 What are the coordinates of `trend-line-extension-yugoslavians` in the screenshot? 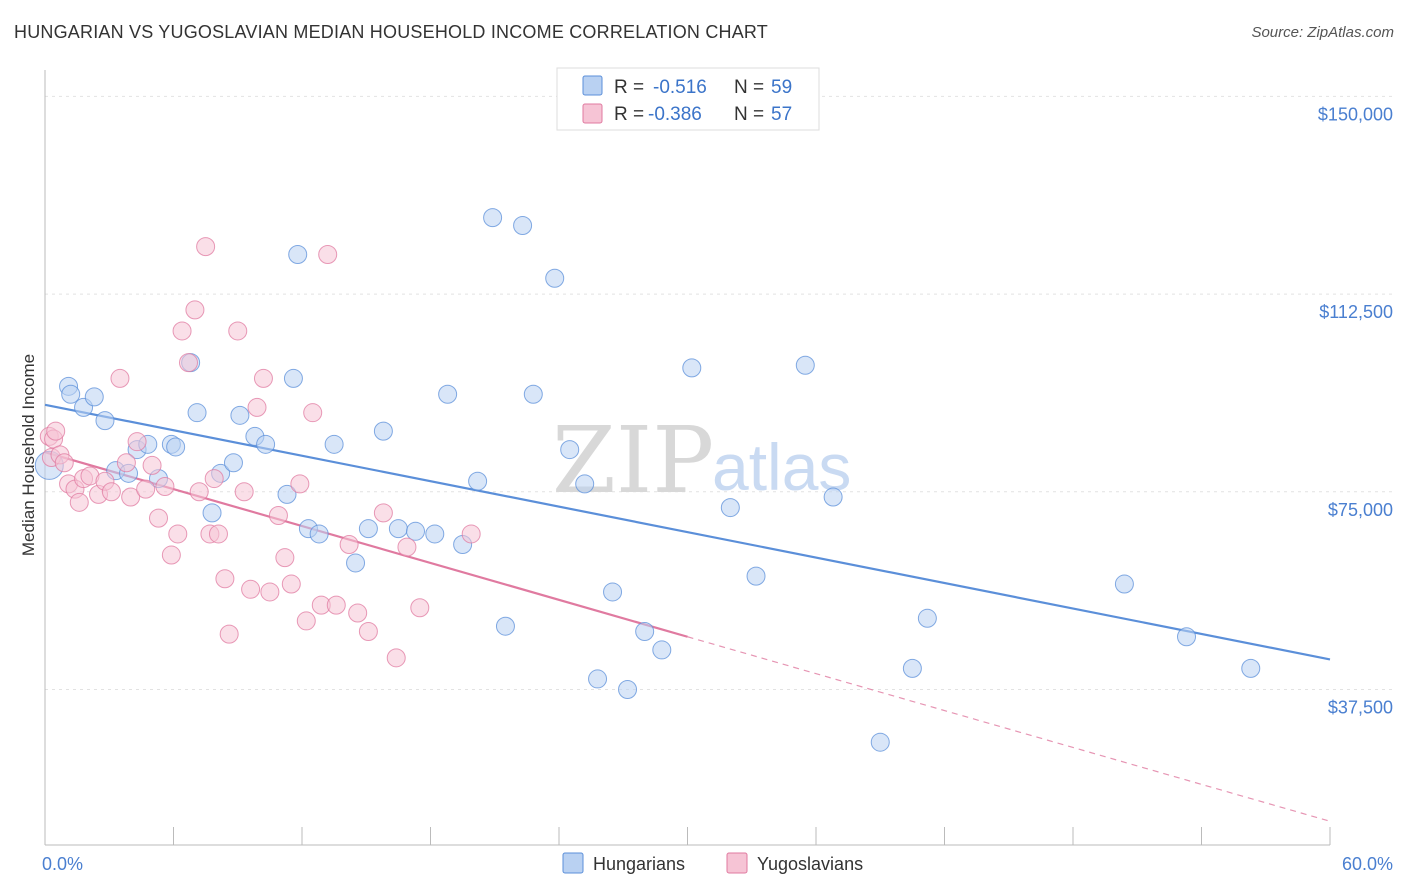 It's located at (1009, 729).